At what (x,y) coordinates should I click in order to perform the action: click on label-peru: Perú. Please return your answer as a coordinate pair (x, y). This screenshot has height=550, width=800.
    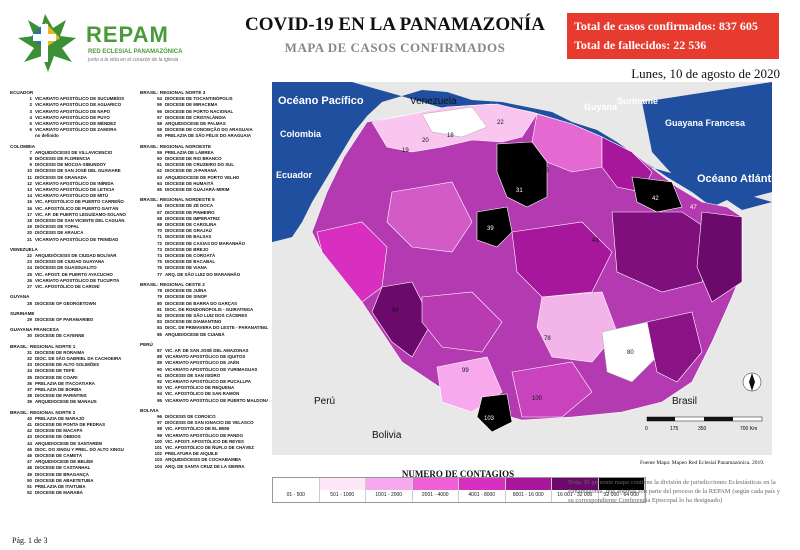
    Looking at the image, I should click on (324, 401).